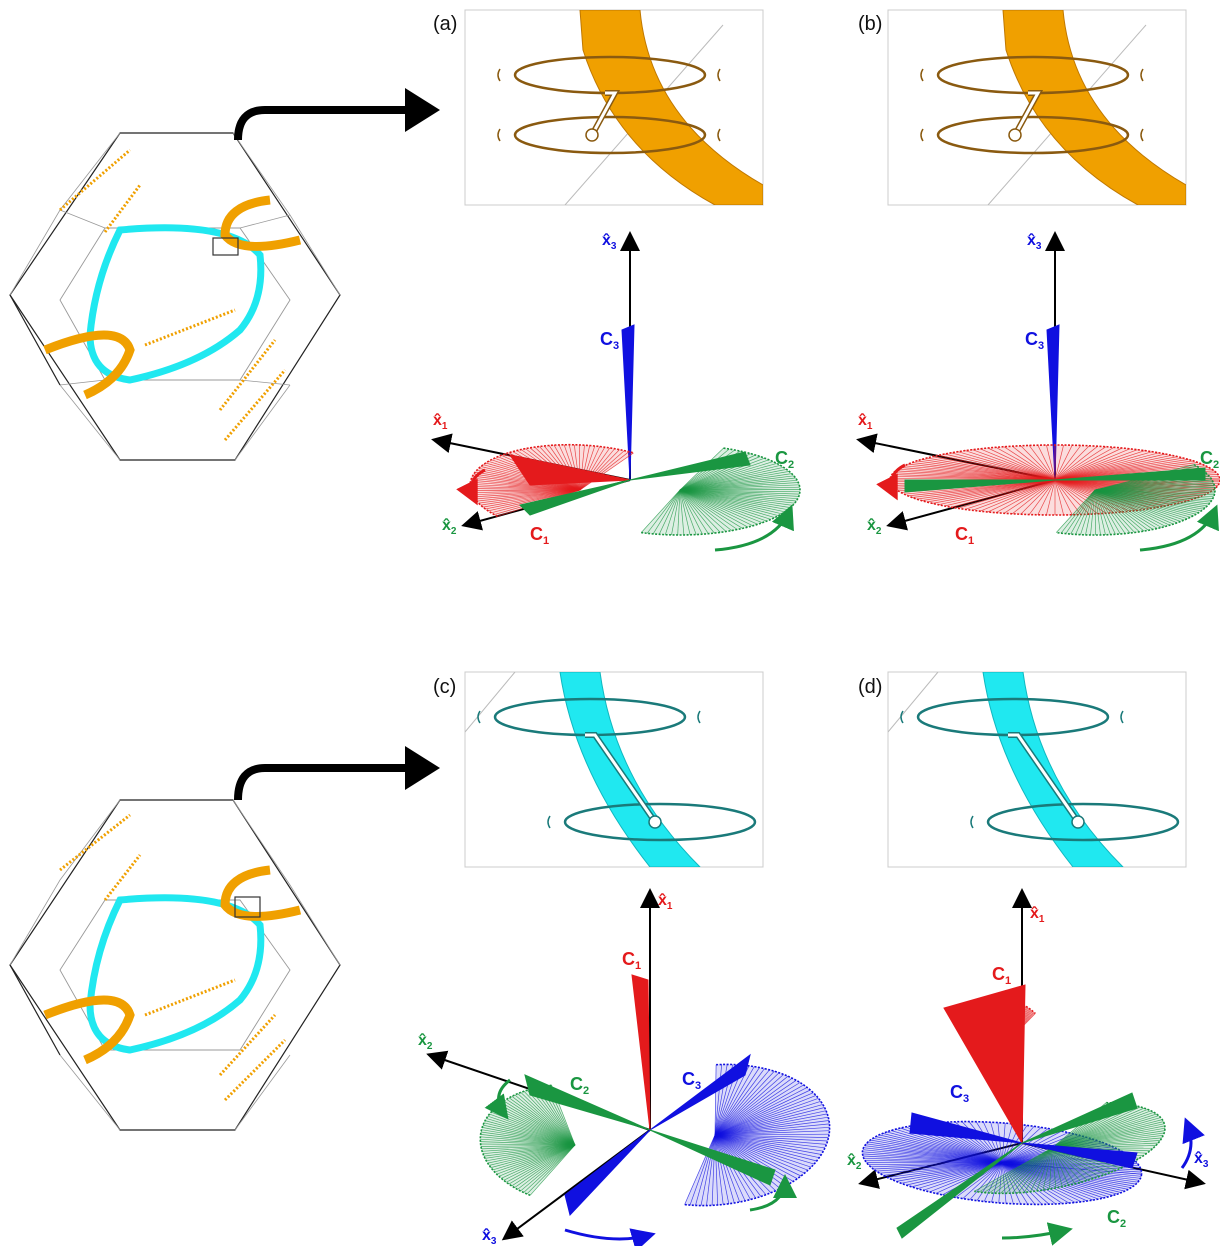 The width and height of the screenshot is (1220, 1246). What do you see at coordinates (444, 687) in the screenshot?
I see `panel-label: (c)` at bounding box center [444, 687].